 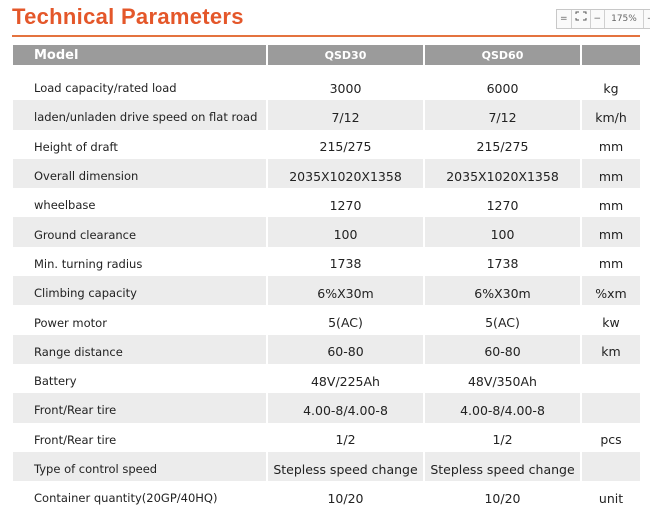 What do you see at coordinates (611, 440) in the screenshot?
I see `table-cell: pcs` at bounding box center [611, 440].